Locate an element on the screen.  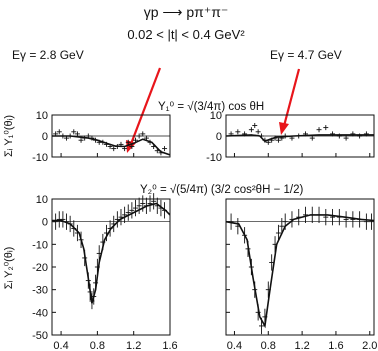
y-axis-title-top: Σᵢ Y₁⁰(θᵢ) is located at coordinates (9, 136).